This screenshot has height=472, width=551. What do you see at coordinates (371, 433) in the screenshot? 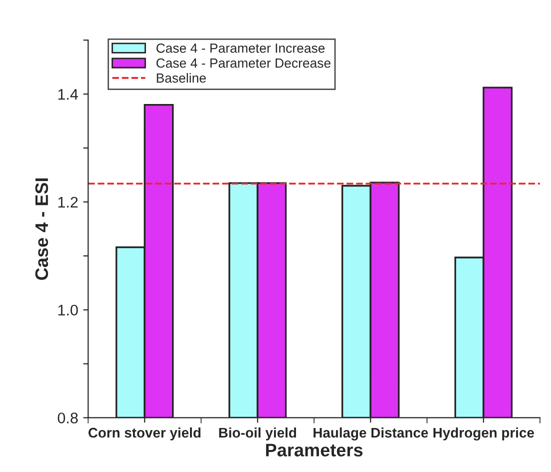
I see `x-tick-label: Haulage Distance` at bounding box center [371, 433].